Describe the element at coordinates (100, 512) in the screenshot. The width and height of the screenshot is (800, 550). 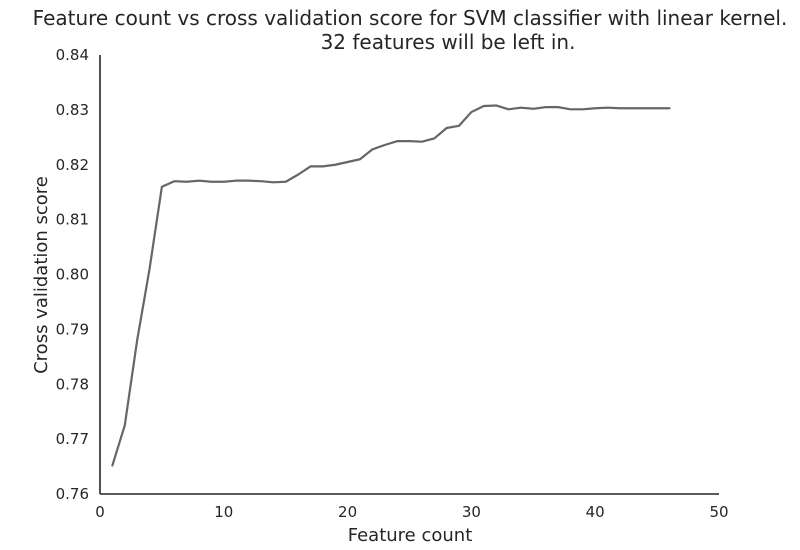
I see `x-tick-label: 0` at that location.